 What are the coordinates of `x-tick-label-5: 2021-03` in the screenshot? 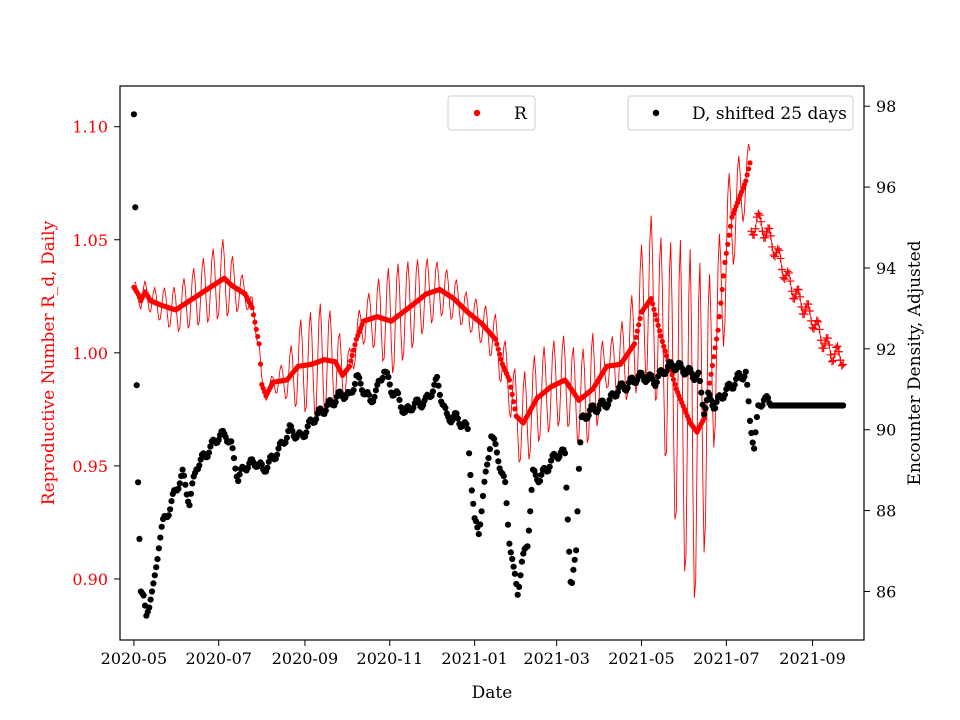 It's located at (556, 658).